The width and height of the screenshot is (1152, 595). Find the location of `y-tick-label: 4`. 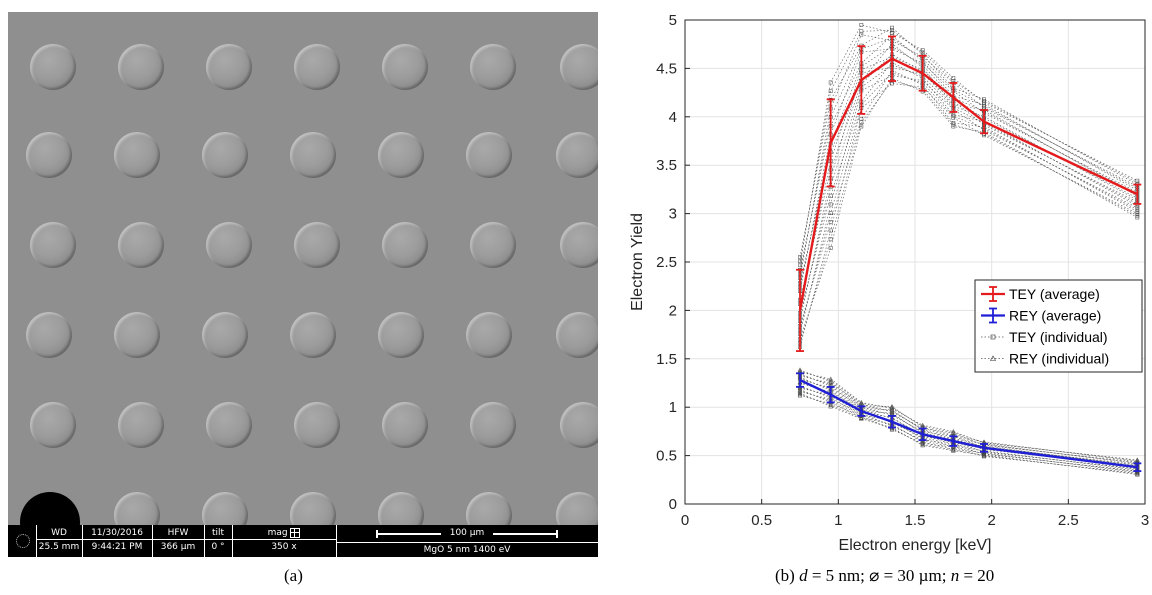

y-tick-label: 4 is located at coordinates (673, 117).